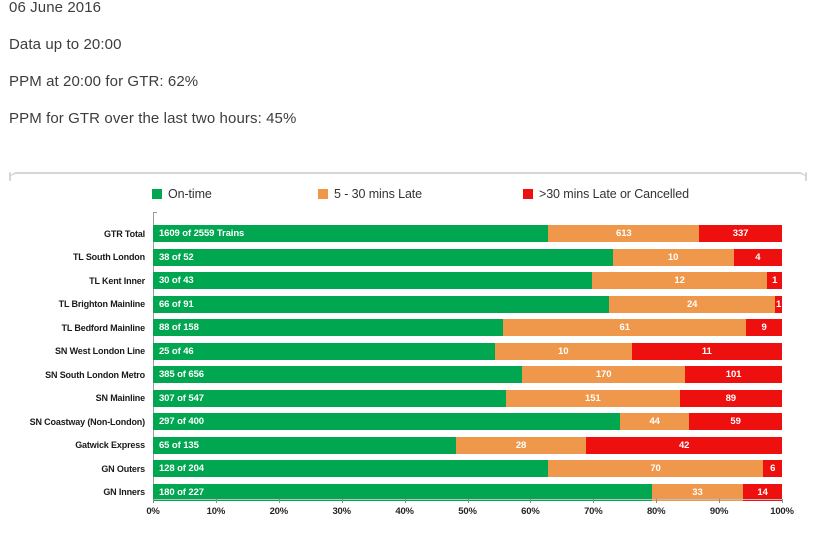 The height and width of the screenshot is (540, 830). Describe the element at coordinates (182, 194) in the screenshot. I see `legend-item-on-time: On-time` at that location.